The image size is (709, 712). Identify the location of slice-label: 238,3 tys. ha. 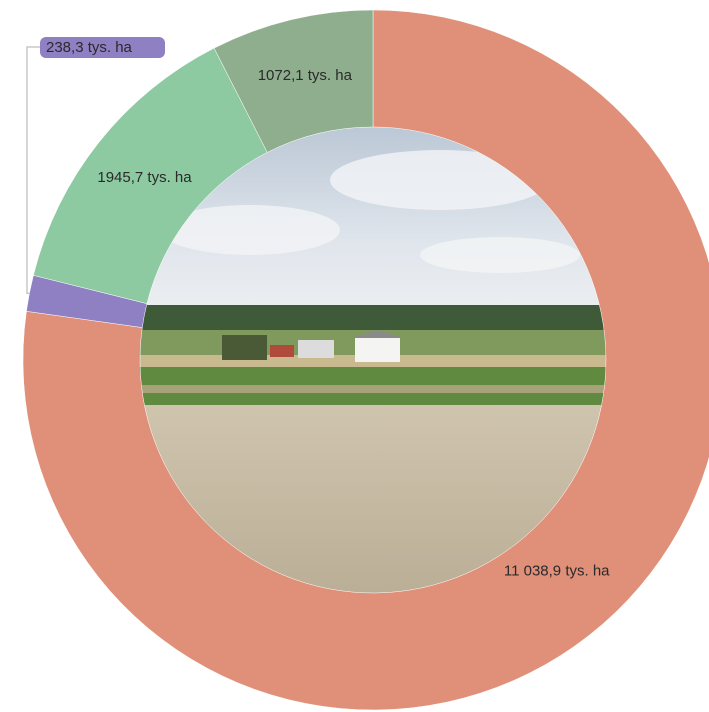
(89, 47).